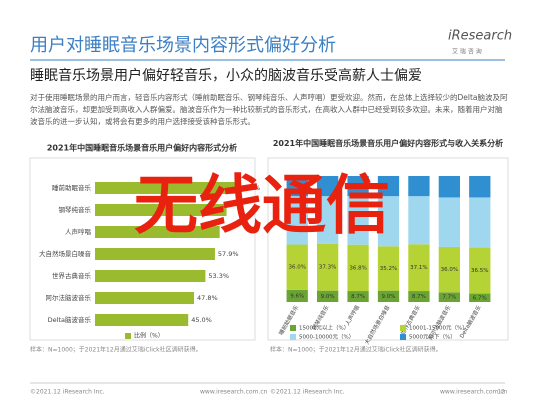 This screenshot has width=533, height=400. I want to click on value-label: 53.3%, so click(218, 276).